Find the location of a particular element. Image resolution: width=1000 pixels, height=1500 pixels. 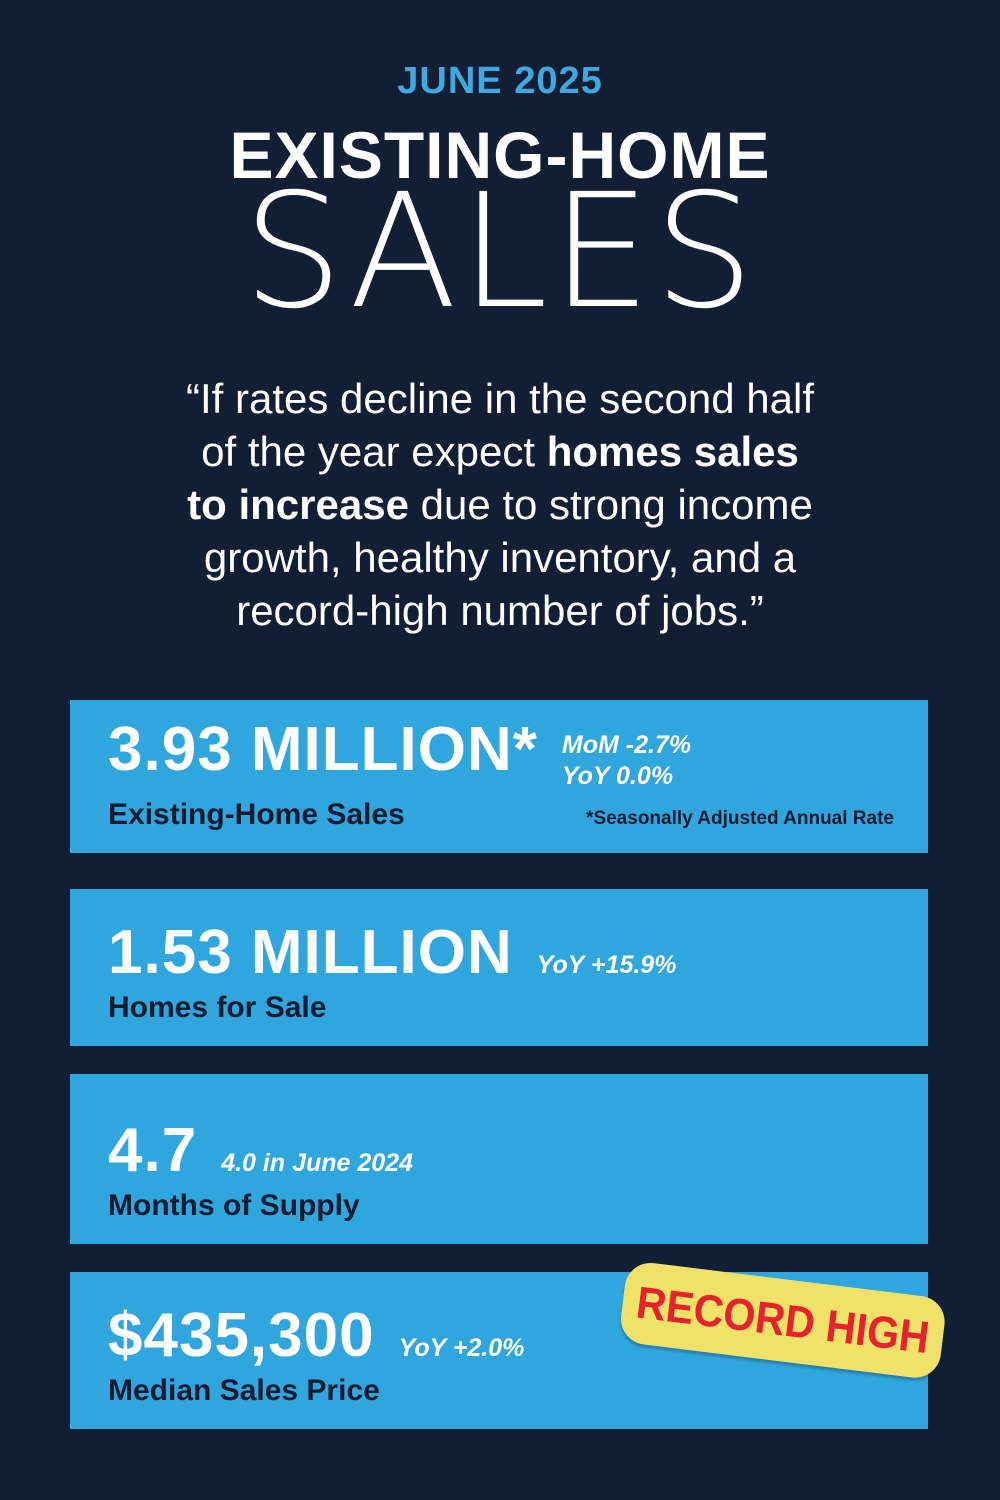

stat-change-yoy: YoY +15.9% is located at coordinates (606, 965).